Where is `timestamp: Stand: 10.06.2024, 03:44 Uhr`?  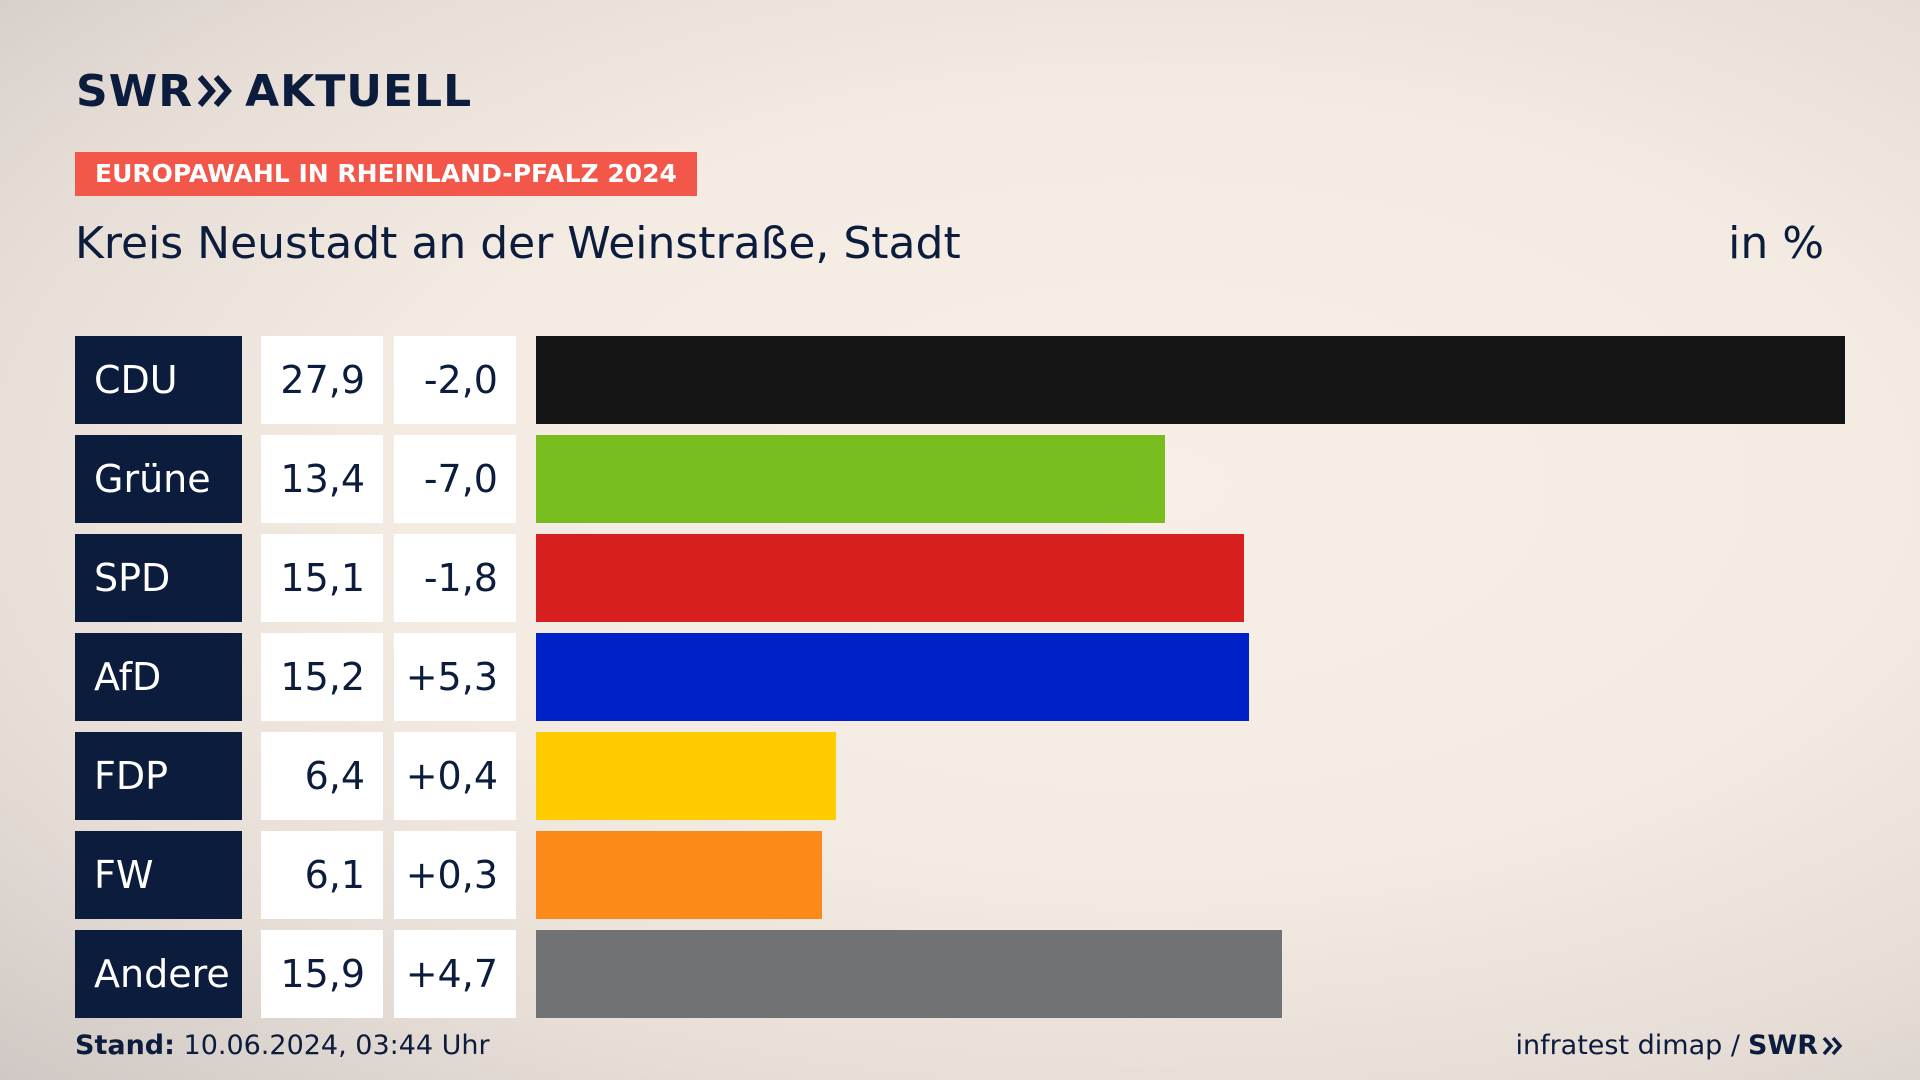 timestamp: Stand: 10.06.2024, 03:44 Uhr is located at coordinates (282, 1045).